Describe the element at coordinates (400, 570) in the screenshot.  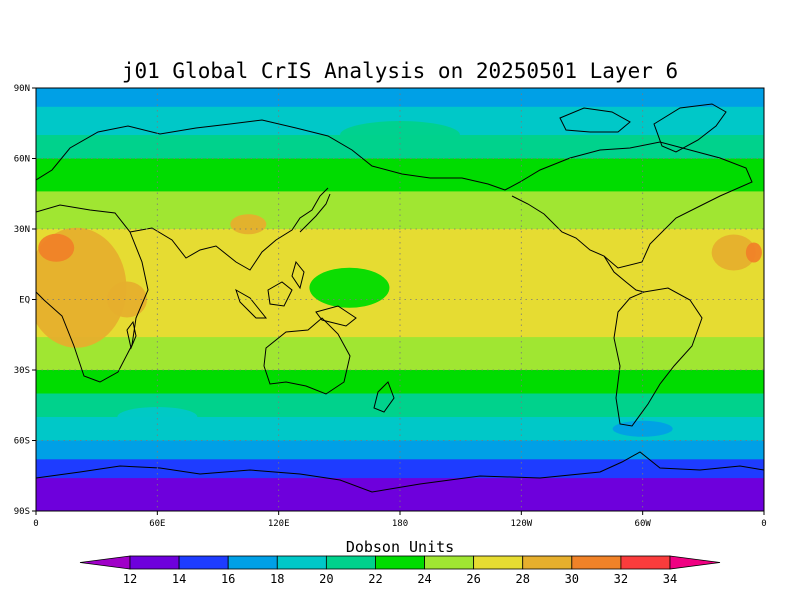
I see `colorbar: 12 14 16 18 20 22 24 26 28 30 32 34` at that location.